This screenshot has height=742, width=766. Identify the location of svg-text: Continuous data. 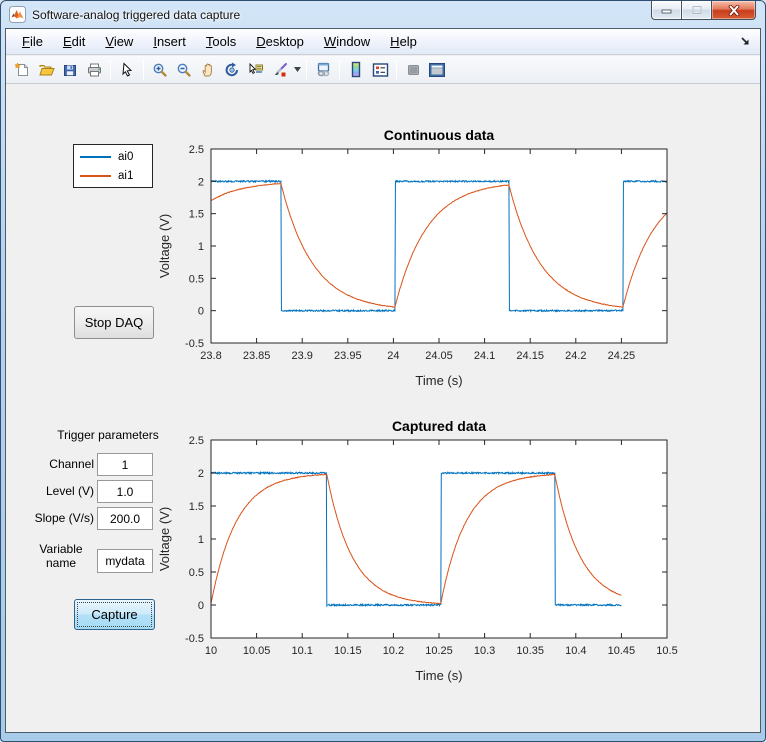
(439, 135).